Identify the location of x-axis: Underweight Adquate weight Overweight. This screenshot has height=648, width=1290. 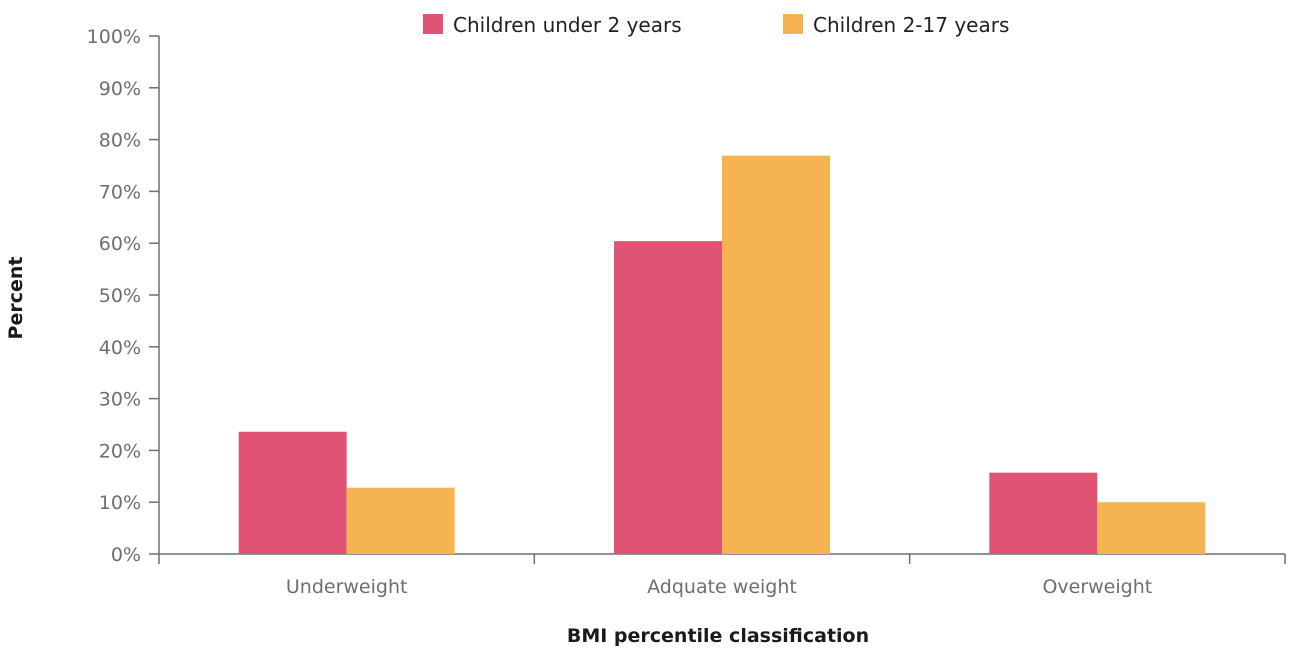
(722, 575).